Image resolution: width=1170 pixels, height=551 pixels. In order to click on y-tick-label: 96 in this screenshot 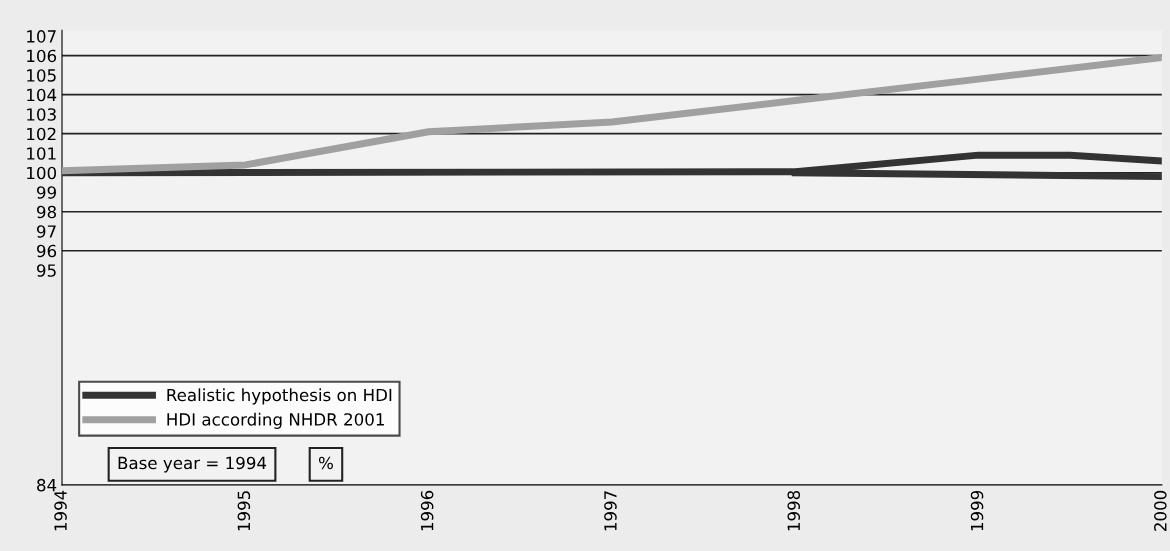, I will do `click(46, 251)`.